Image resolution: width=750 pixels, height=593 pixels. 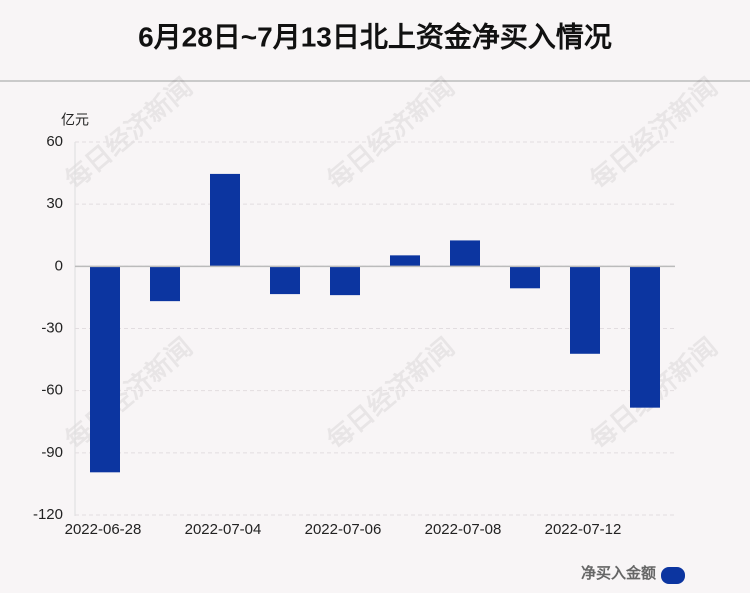 What do you see at coordinates (52, 327) in the screenshot?
I see `y-tick-label: -30` at bounding box center [52, 327].